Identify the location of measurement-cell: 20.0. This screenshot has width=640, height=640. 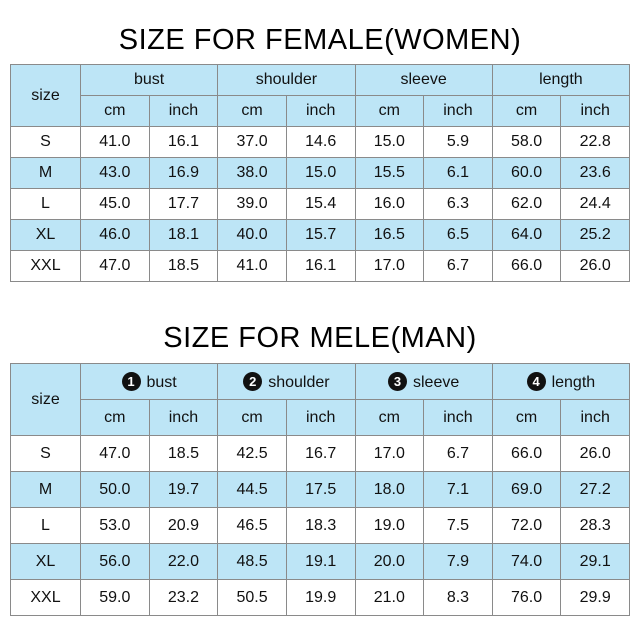
(389, 561).